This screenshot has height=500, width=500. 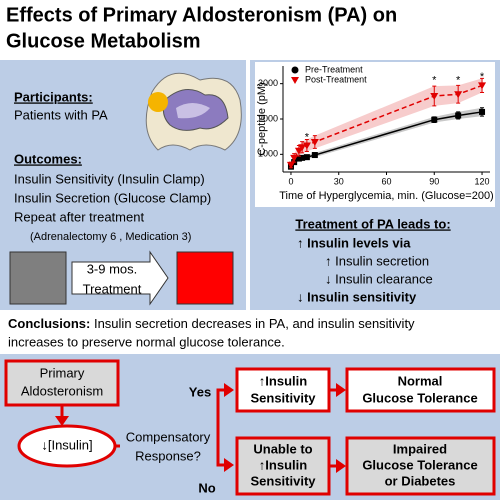 I want to click on outcome-line: Insulin Sensitivity (Insulin Clamp), so click(x=109, y=178).